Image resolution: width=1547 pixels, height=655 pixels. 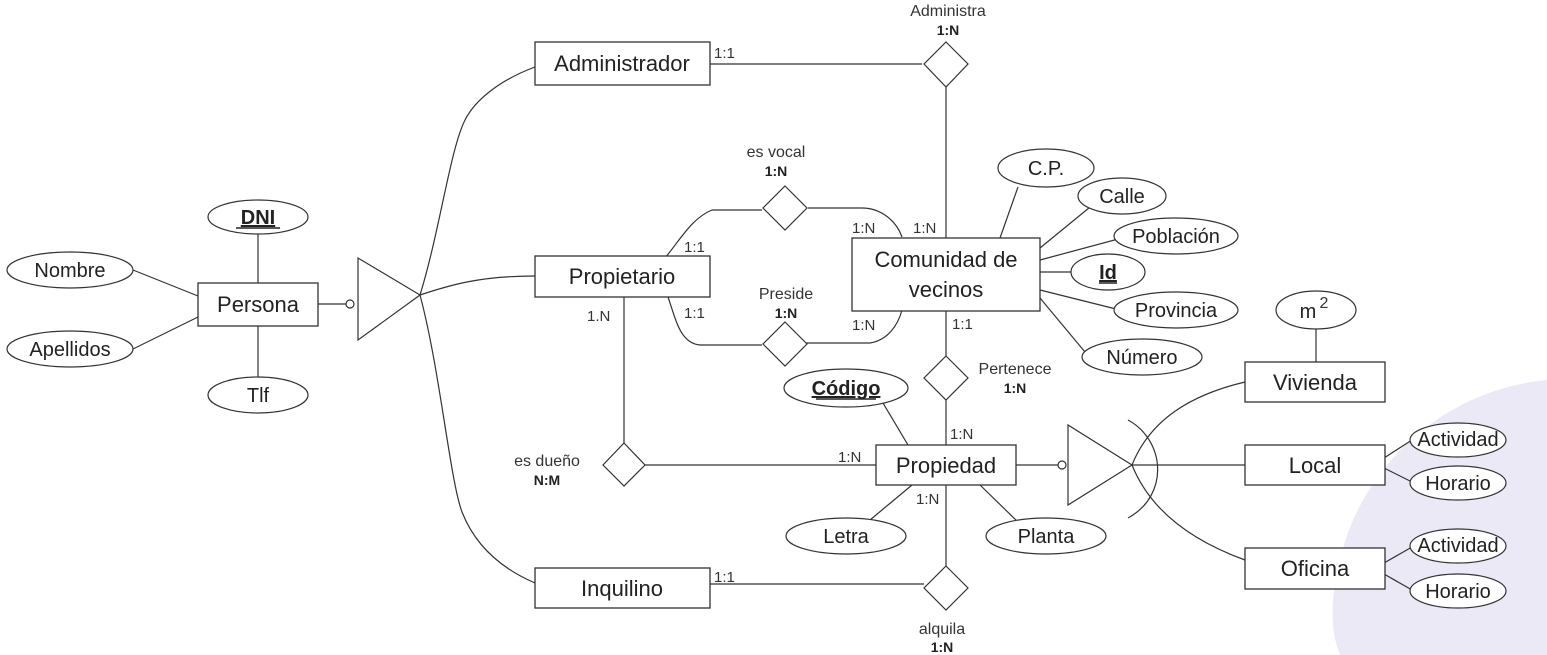 I want to click on attribute-dni: DNI, so click(x=258, y=217).